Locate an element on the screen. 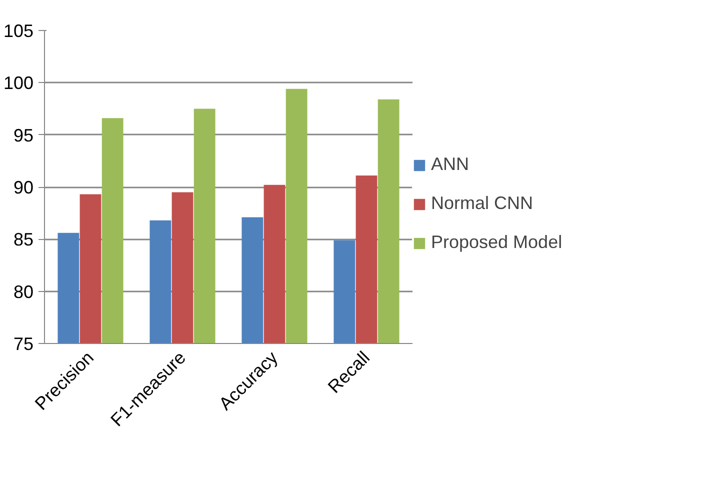 The height and width of the screenshot is (495, 710). legend-label: ANN is located at coordinates (450, 164).